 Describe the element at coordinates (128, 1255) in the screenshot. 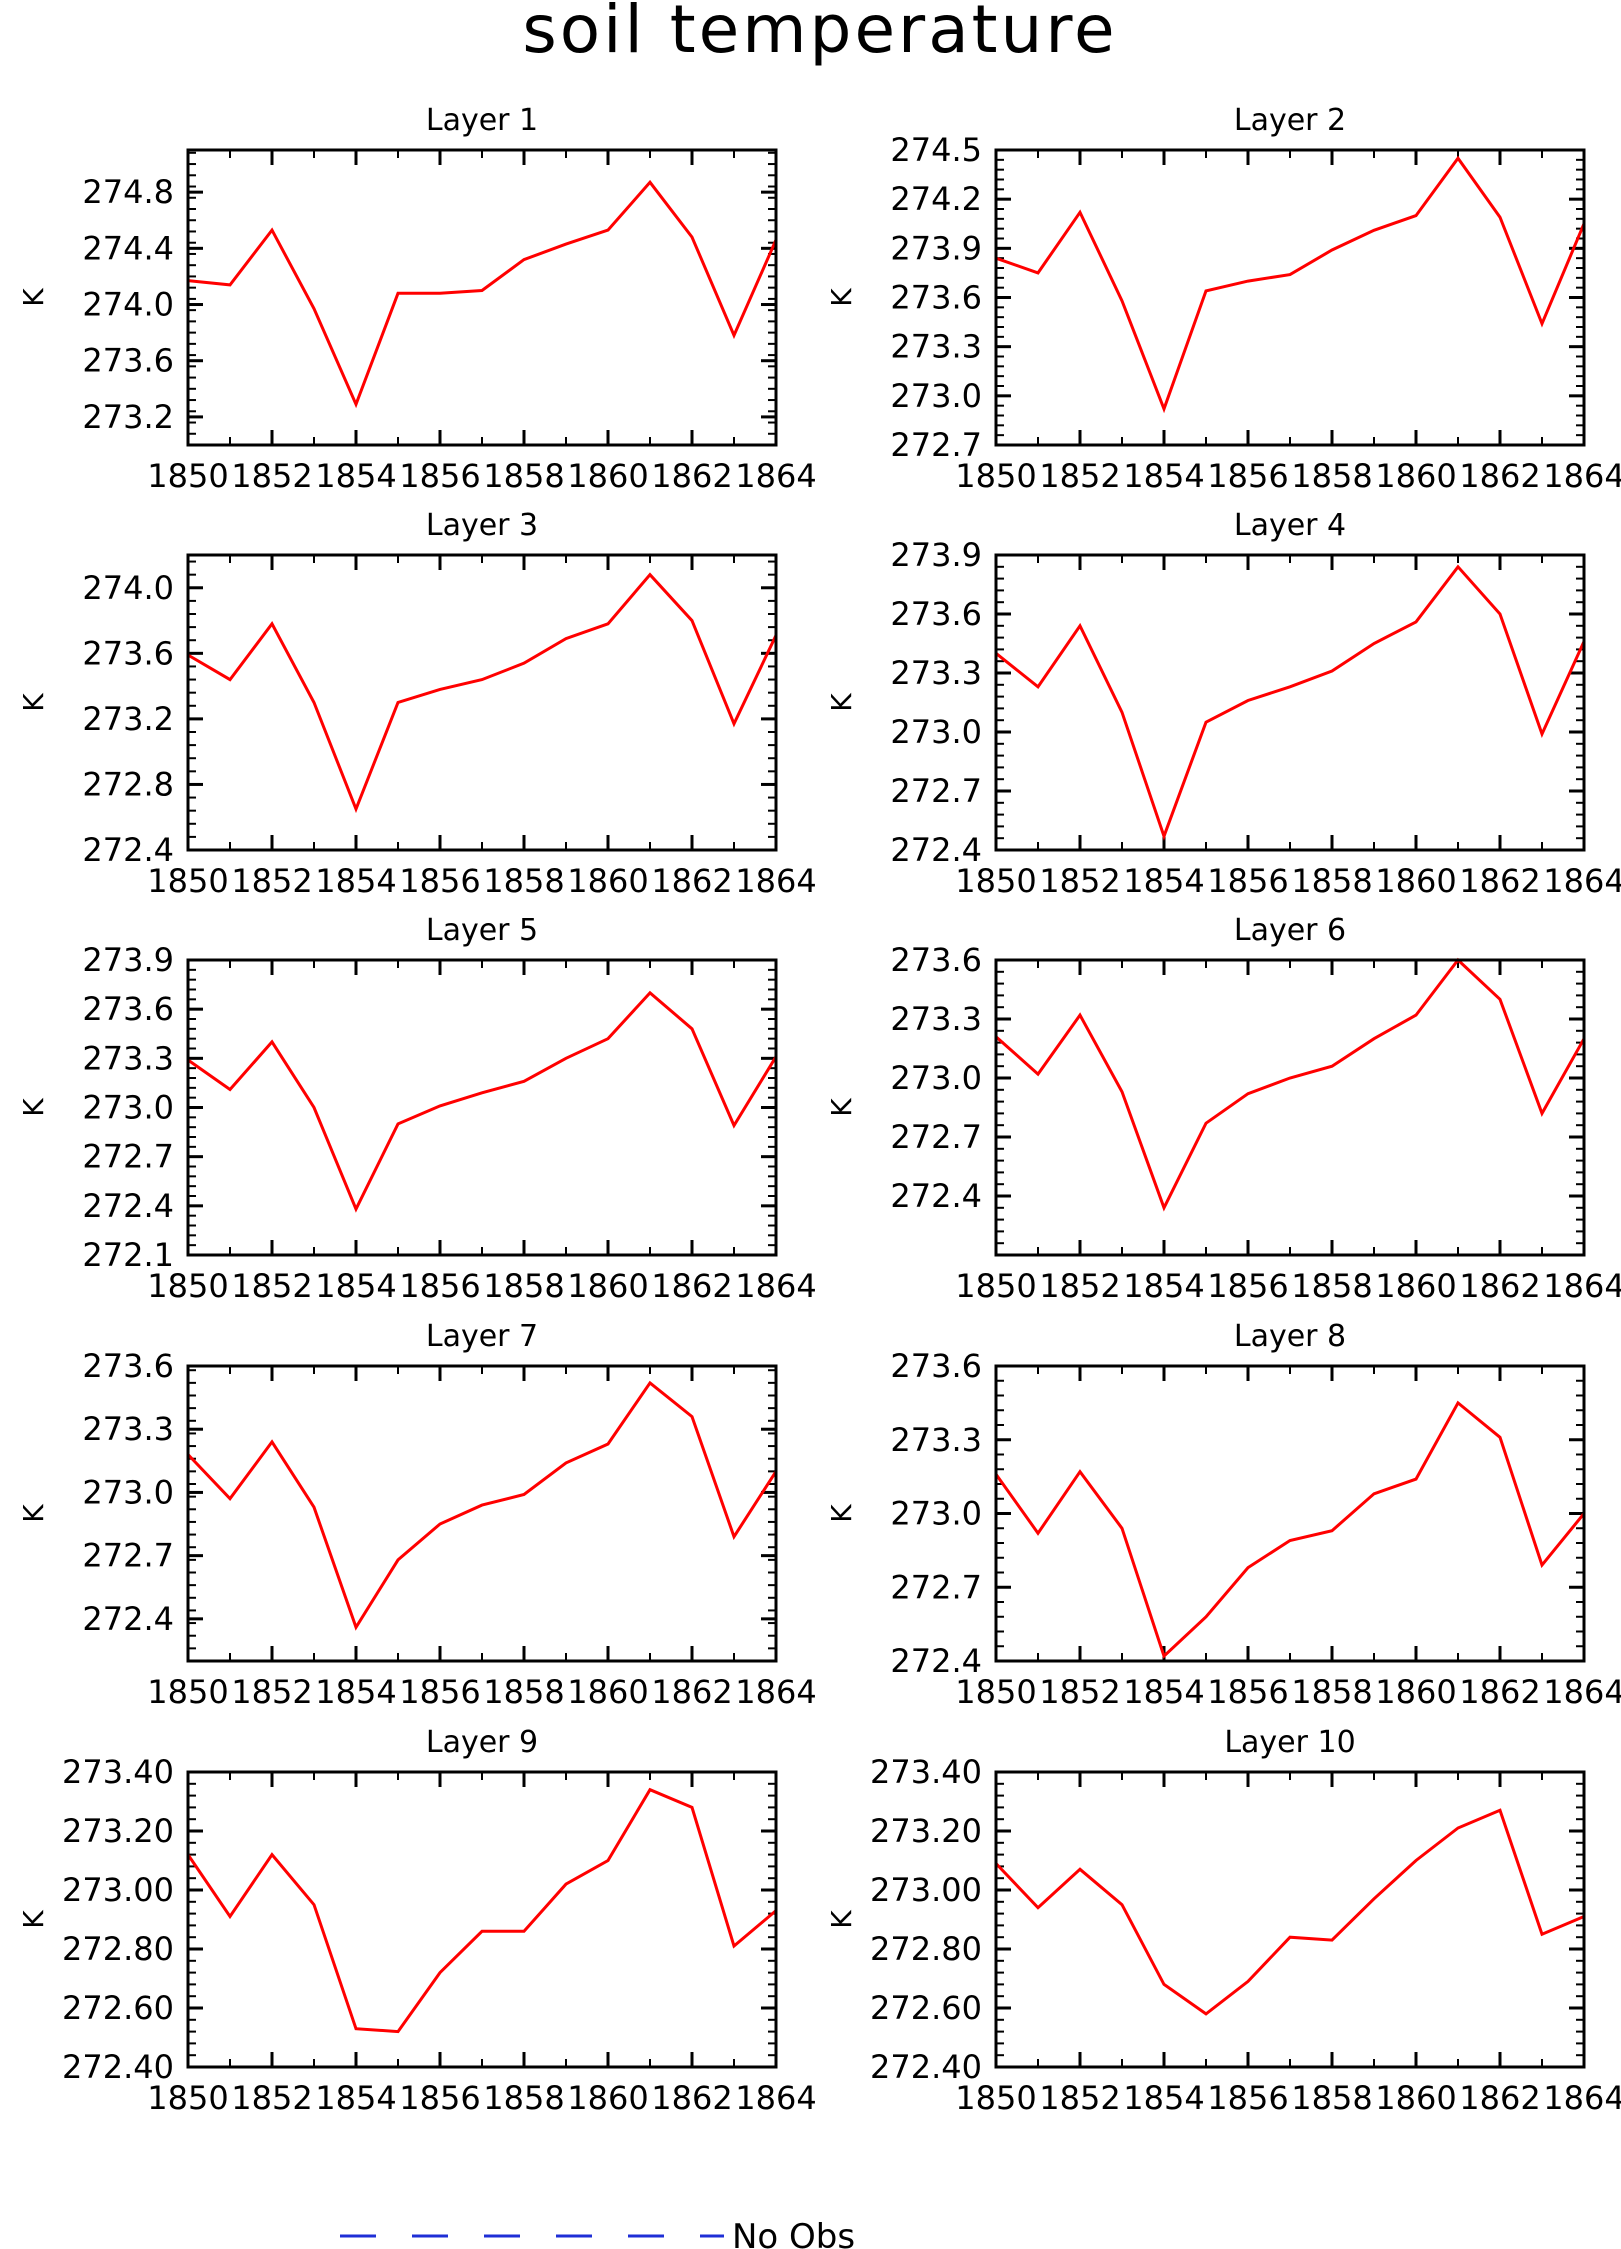

I see `y-tick-label: 272.1` at that location.